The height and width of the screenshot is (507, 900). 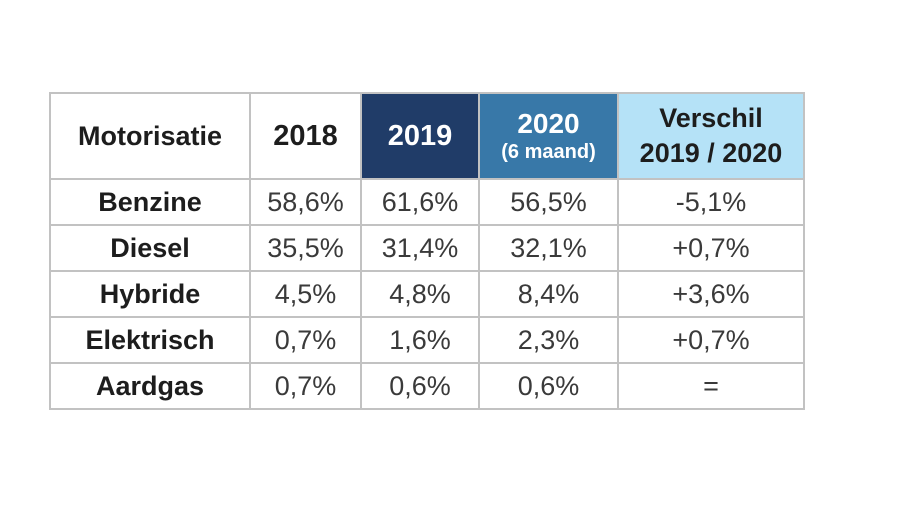 I want to click on table-row-benzine: Benzine 58,6% 61,6% 56,5% -5,1%, so click(x=427, y=202).